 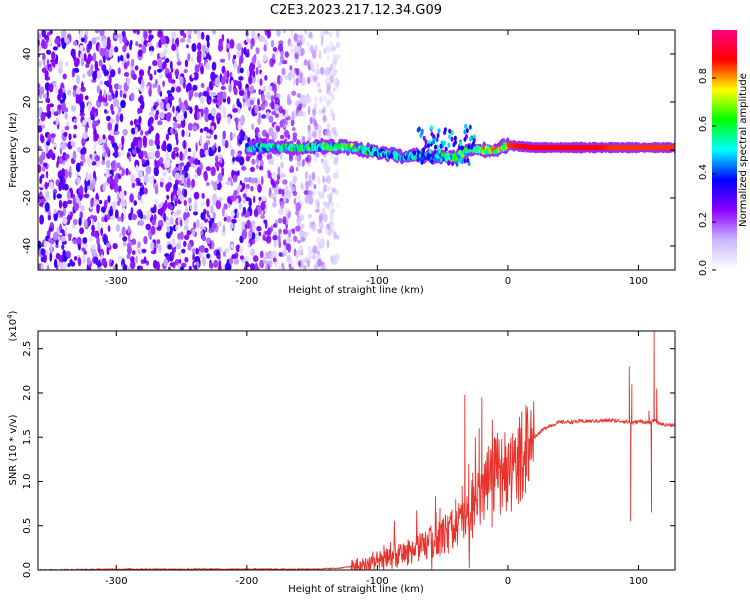 I want to click on y-tick-label: 0.0, so click(x=27, y=570).